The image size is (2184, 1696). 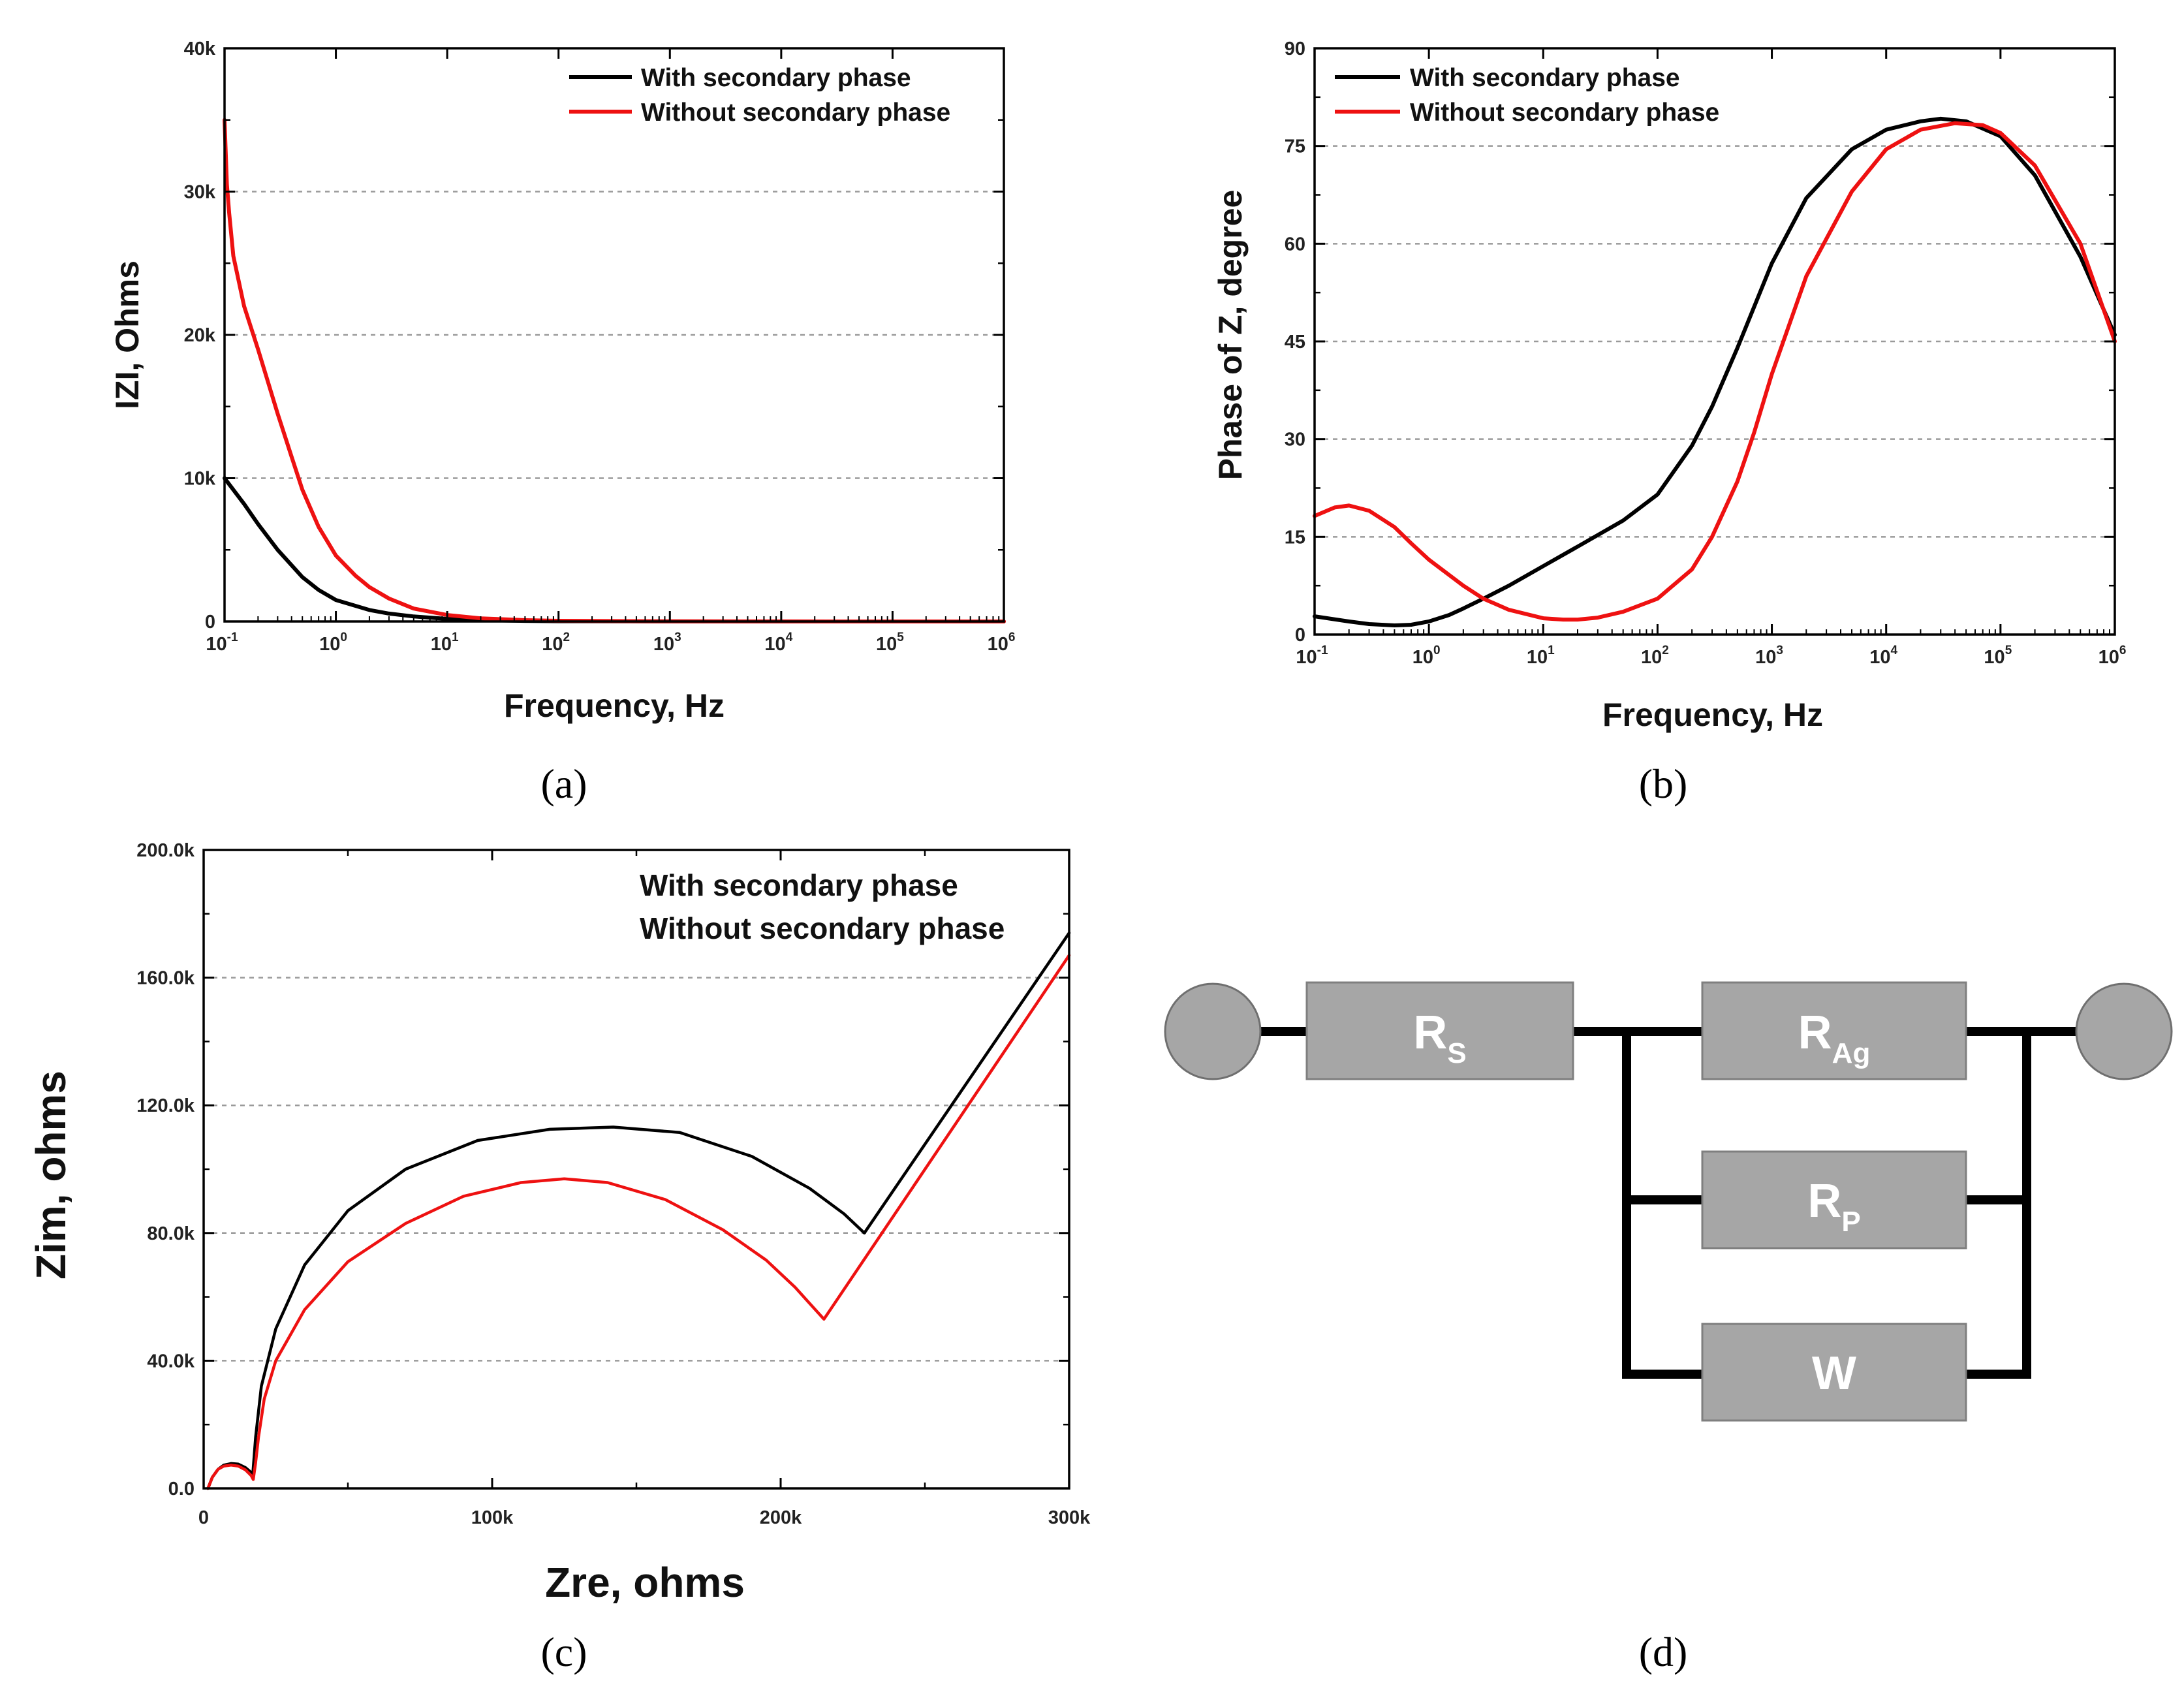 I want to click on panel-b-ytick-label: 75, so click(x=1295, y=146).